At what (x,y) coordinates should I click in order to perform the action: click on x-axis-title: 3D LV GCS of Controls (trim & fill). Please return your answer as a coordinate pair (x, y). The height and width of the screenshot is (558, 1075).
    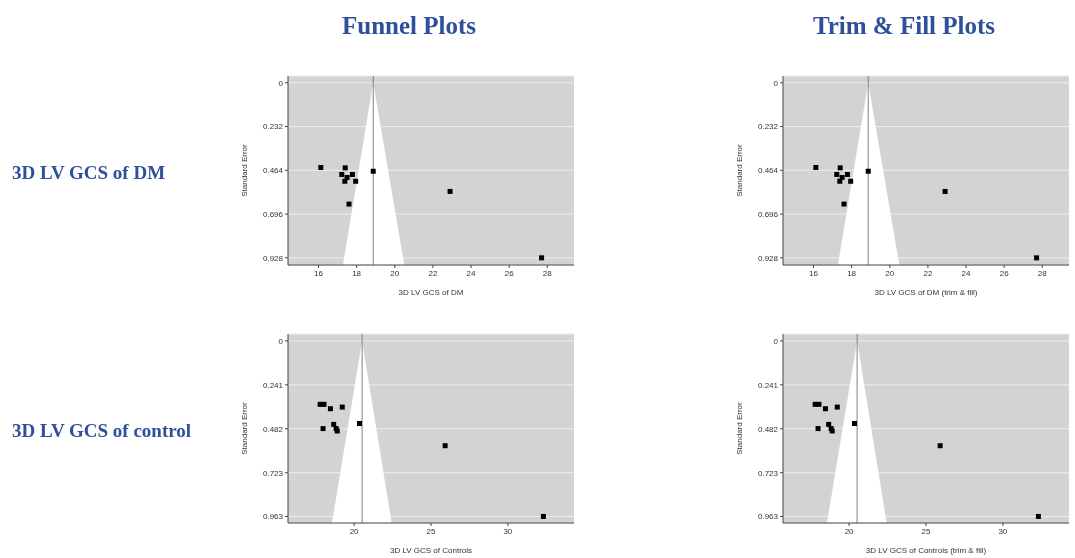
    Looking at the image, I should click on (926, 550).